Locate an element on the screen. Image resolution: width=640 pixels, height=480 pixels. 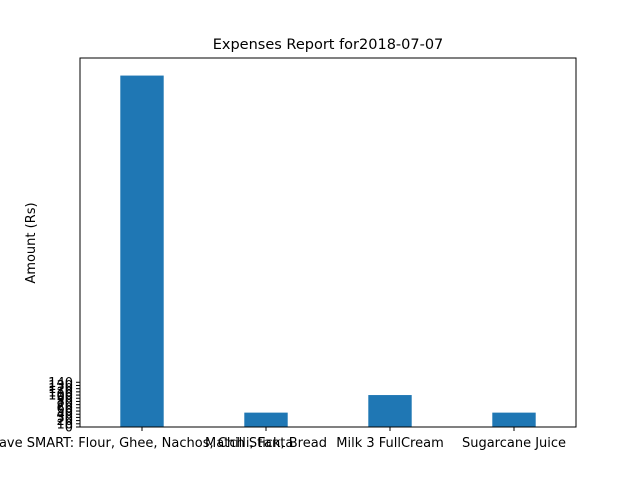
y-tick-label-4: 40 is located at coordinates (64, 415).